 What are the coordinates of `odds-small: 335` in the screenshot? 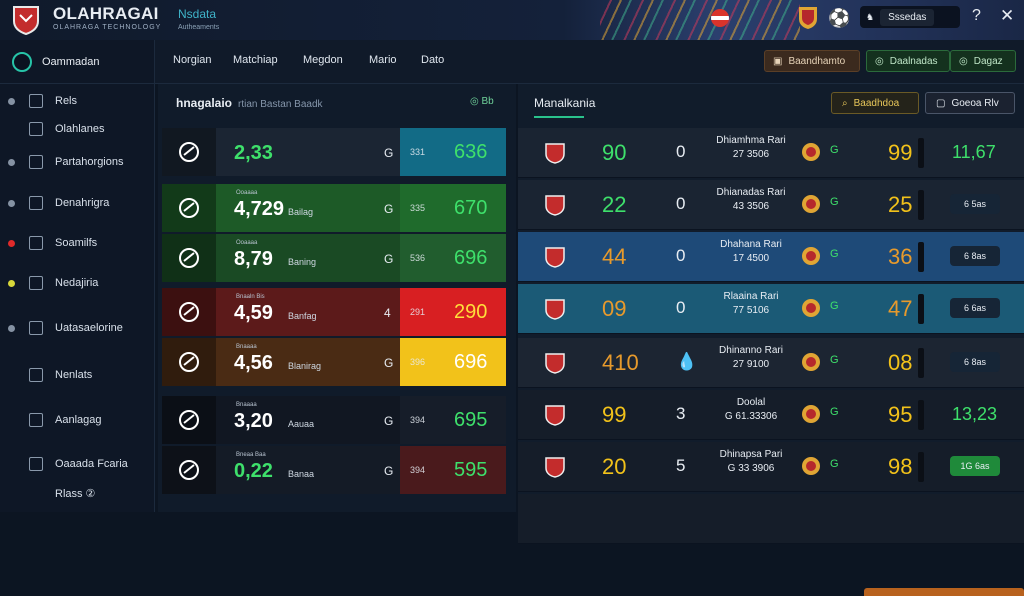 It's located at (418, 208).